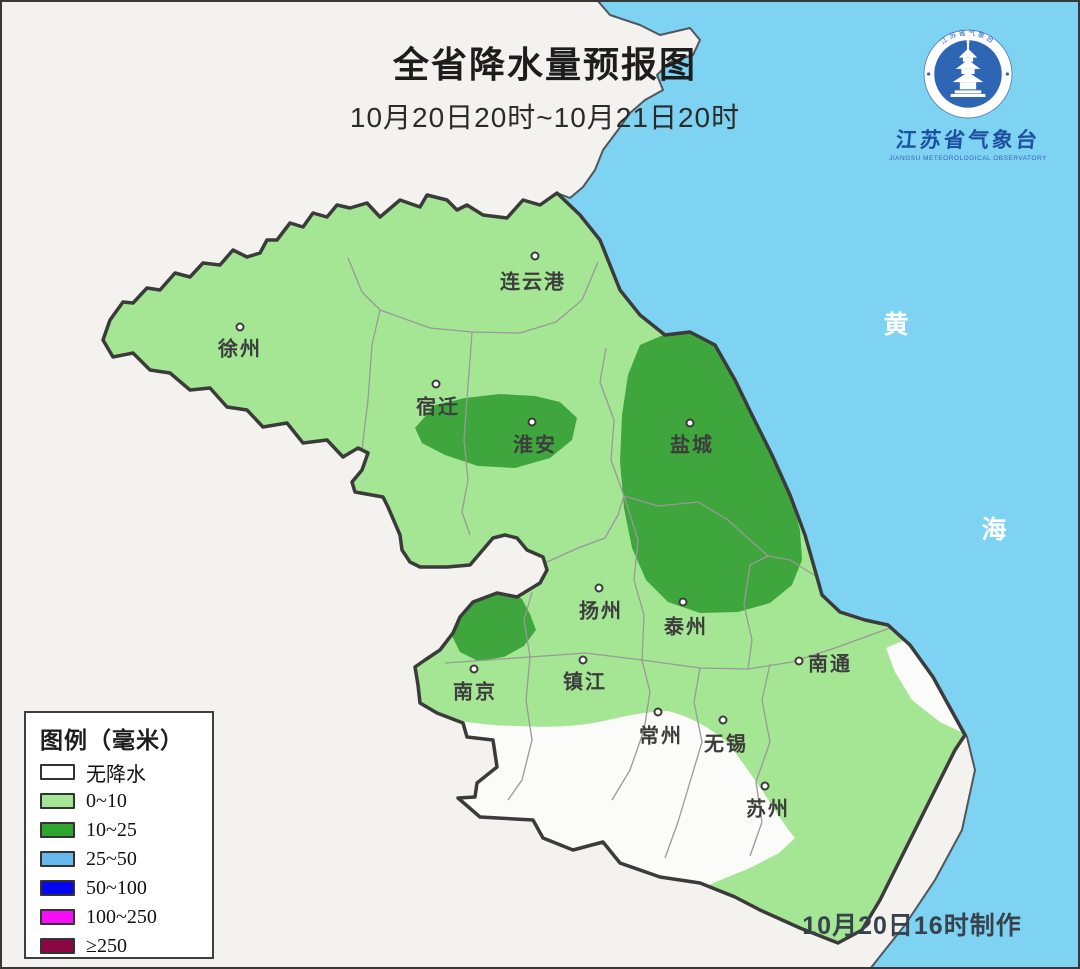 This screenshot has width=1080, height=969. Describe the element at coordinates (544, 64) in the screenshot. I see `page-title: 全省降水量预报图` at that location.